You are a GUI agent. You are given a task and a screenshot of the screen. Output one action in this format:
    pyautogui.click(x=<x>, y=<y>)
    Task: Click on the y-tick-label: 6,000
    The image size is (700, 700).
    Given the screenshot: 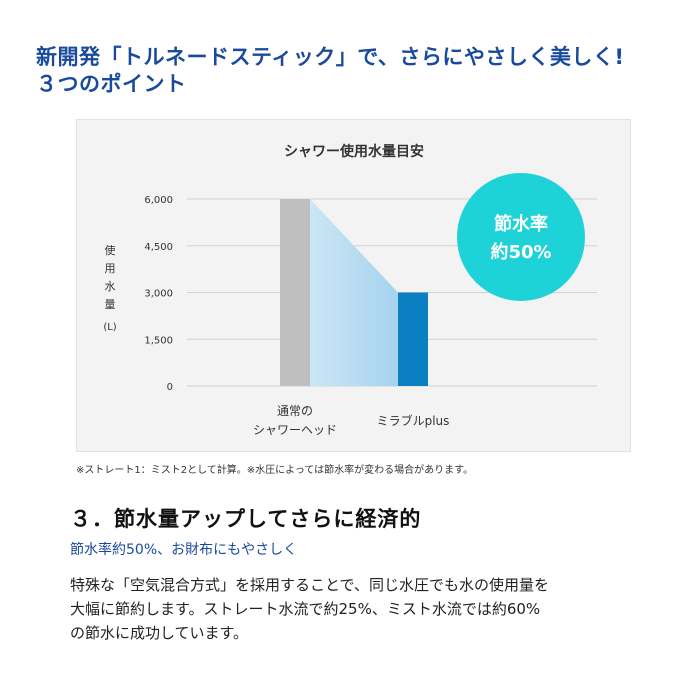 What is the action you would take?
    pyautogui.click(x=158, y=200)
    